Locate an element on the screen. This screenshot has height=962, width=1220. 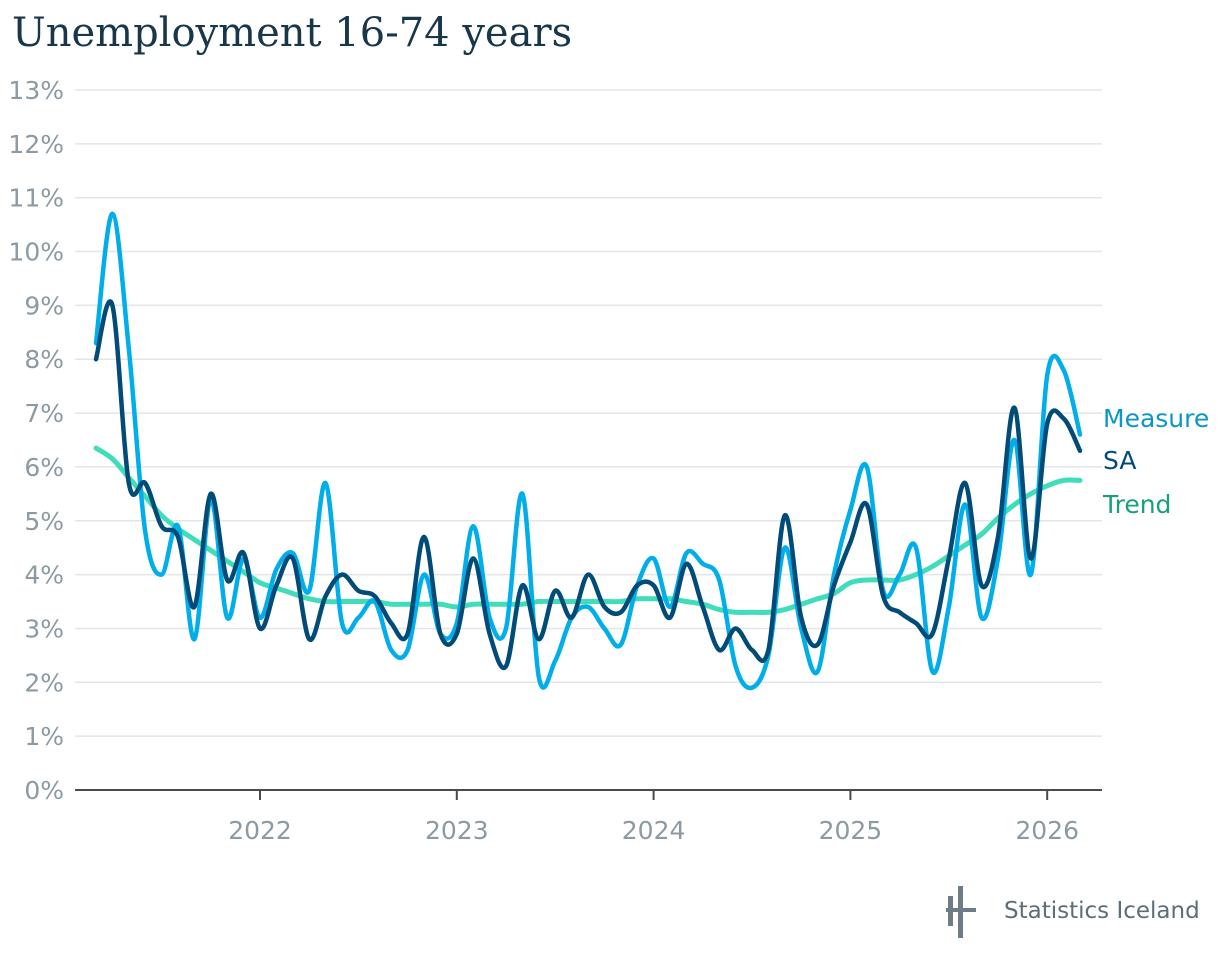
x-tick-label: 2023 is located at coordinates (457, 830).